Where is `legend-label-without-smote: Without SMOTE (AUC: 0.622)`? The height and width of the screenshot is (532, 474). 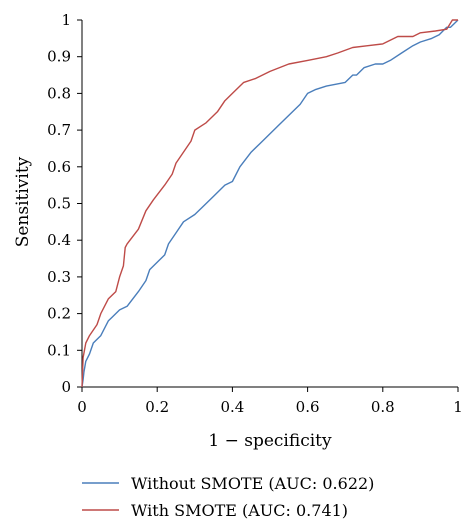 legend-label-without-smote: Without SMOTE (AUC: 0.622) is located at coordinates (252, 483).